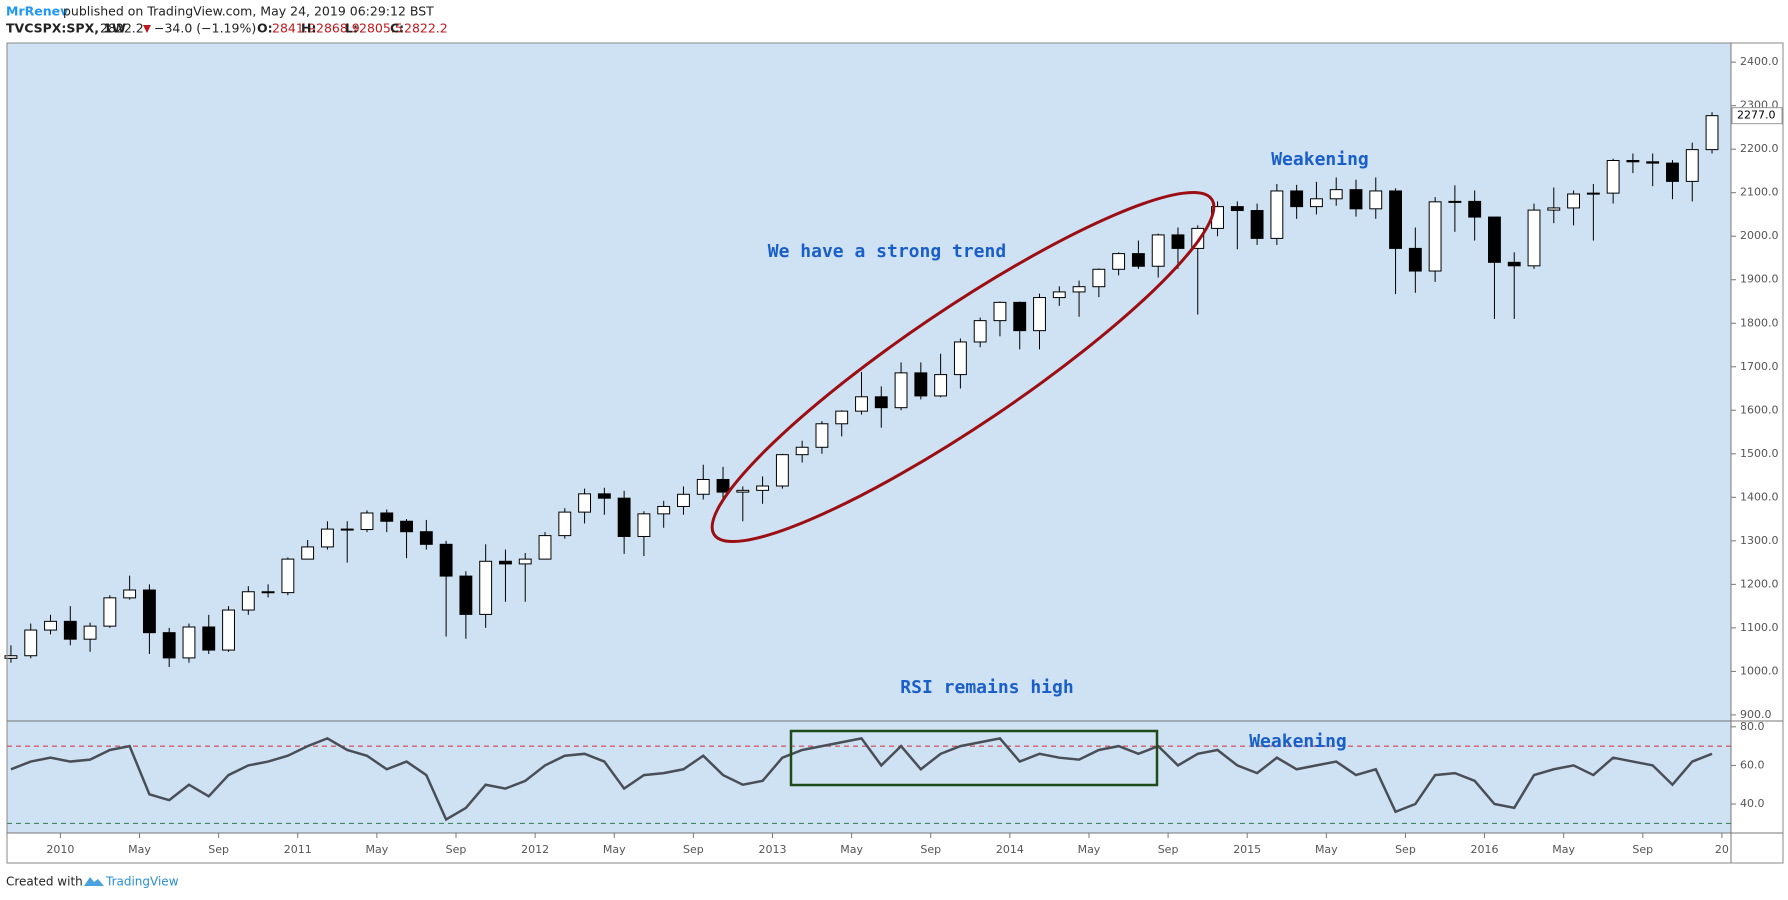 This screenshot has width=1788, height=900. What do you see at coordinates (1752, 764) in the screenshot?
I see `y-tick-label: 60.0` at bounding box center [1752, 764].